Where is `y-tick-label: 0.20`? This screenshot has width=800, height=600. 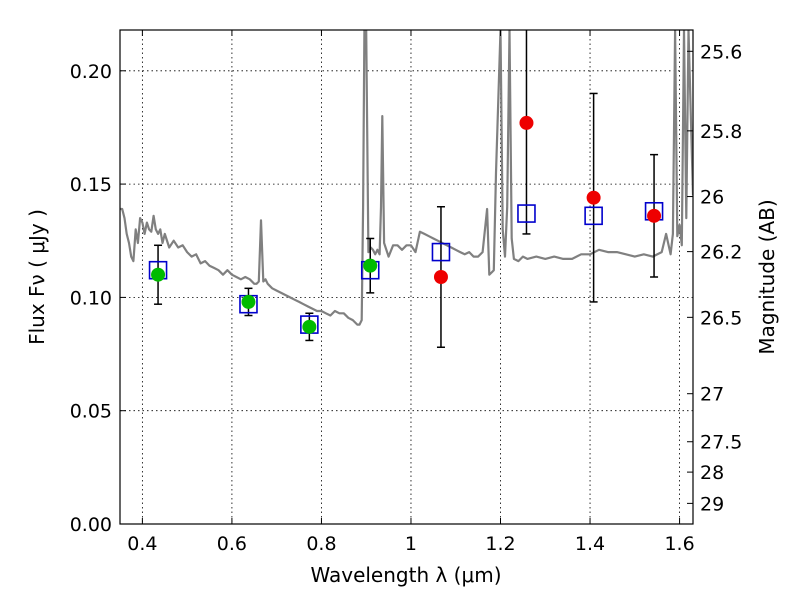
y-tick-label: 0.20 is located at coordinates (91, 72).